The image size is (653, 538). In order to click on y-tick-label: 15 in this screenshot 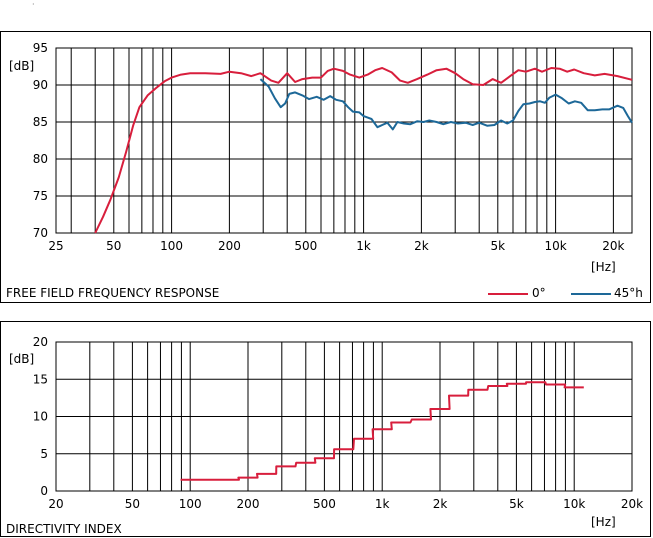, I will do `click(40, 379)`.